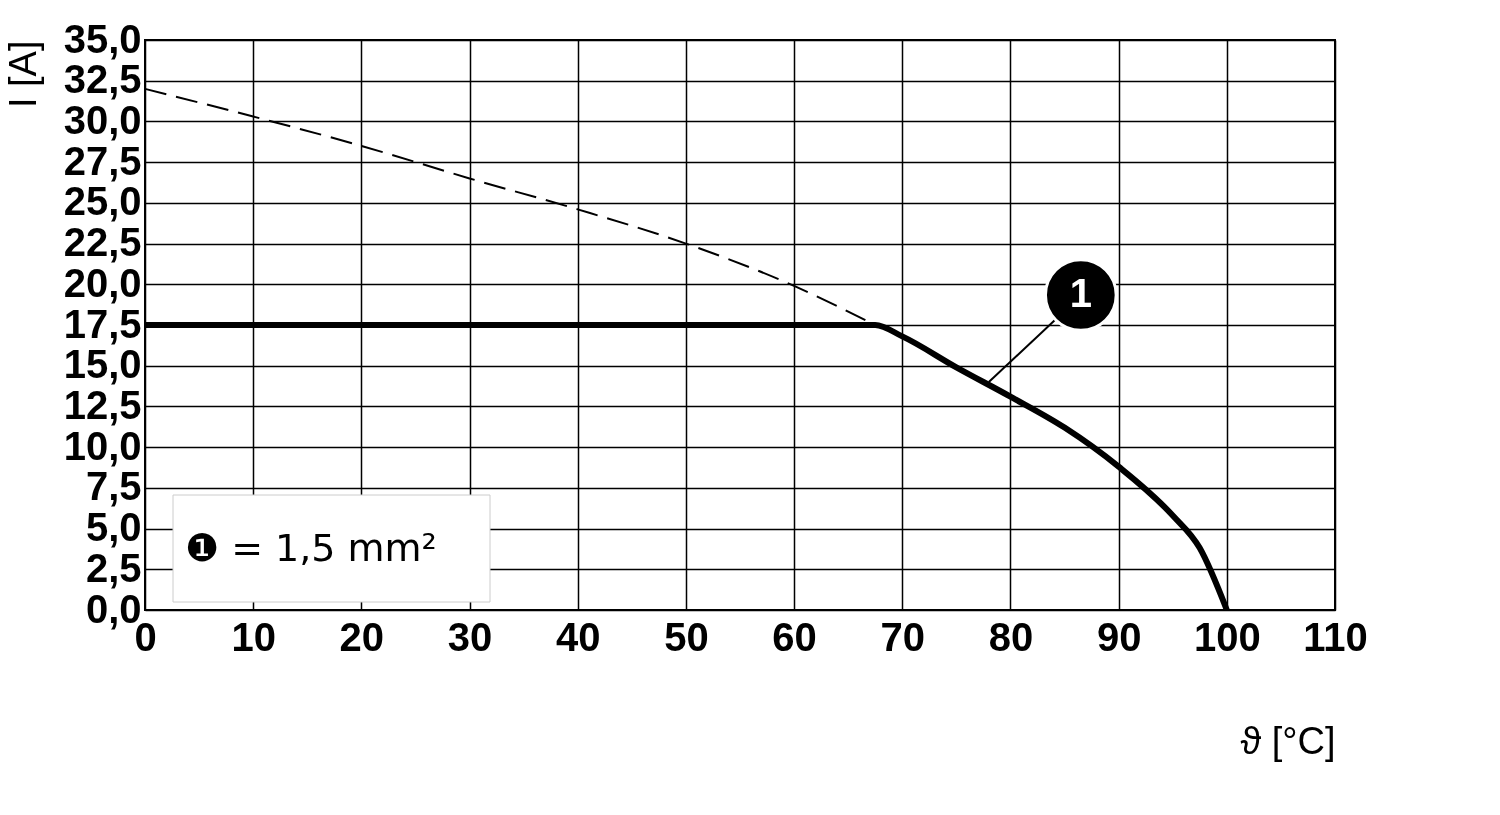  Describe the element at coordinates (794, 636) in the screenshot. I see `x-tick-label: 60` at that location.